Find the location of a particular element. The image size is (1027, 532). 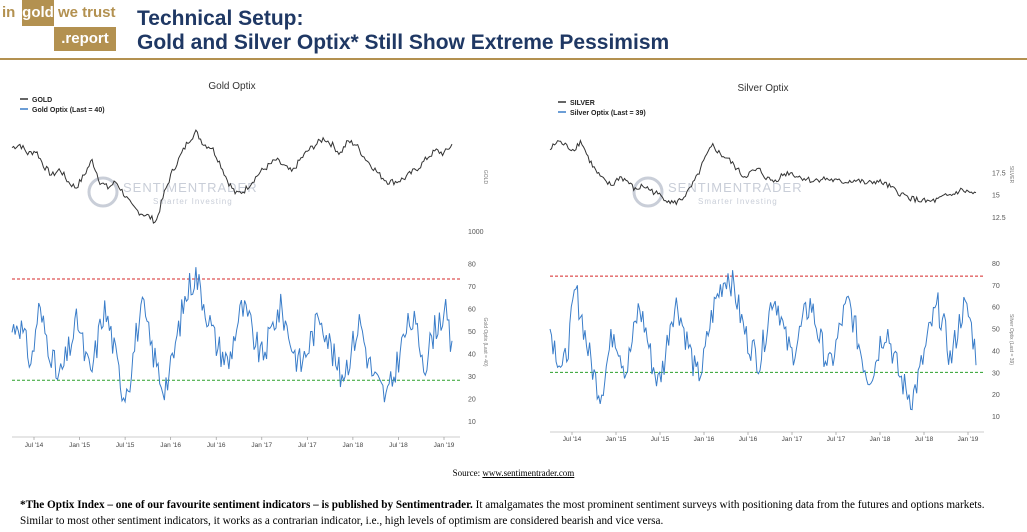

legend-label: GOLD is located at coordinates (42, 100).